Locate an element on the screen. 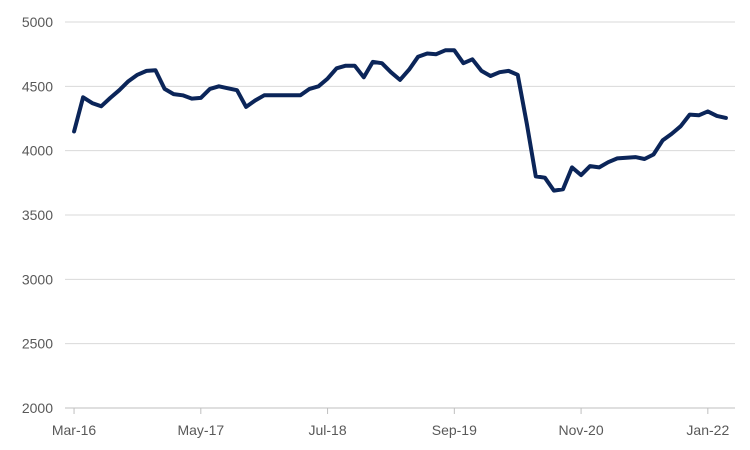  x-tick-label: May-17 is located at coordinates (200, 430).